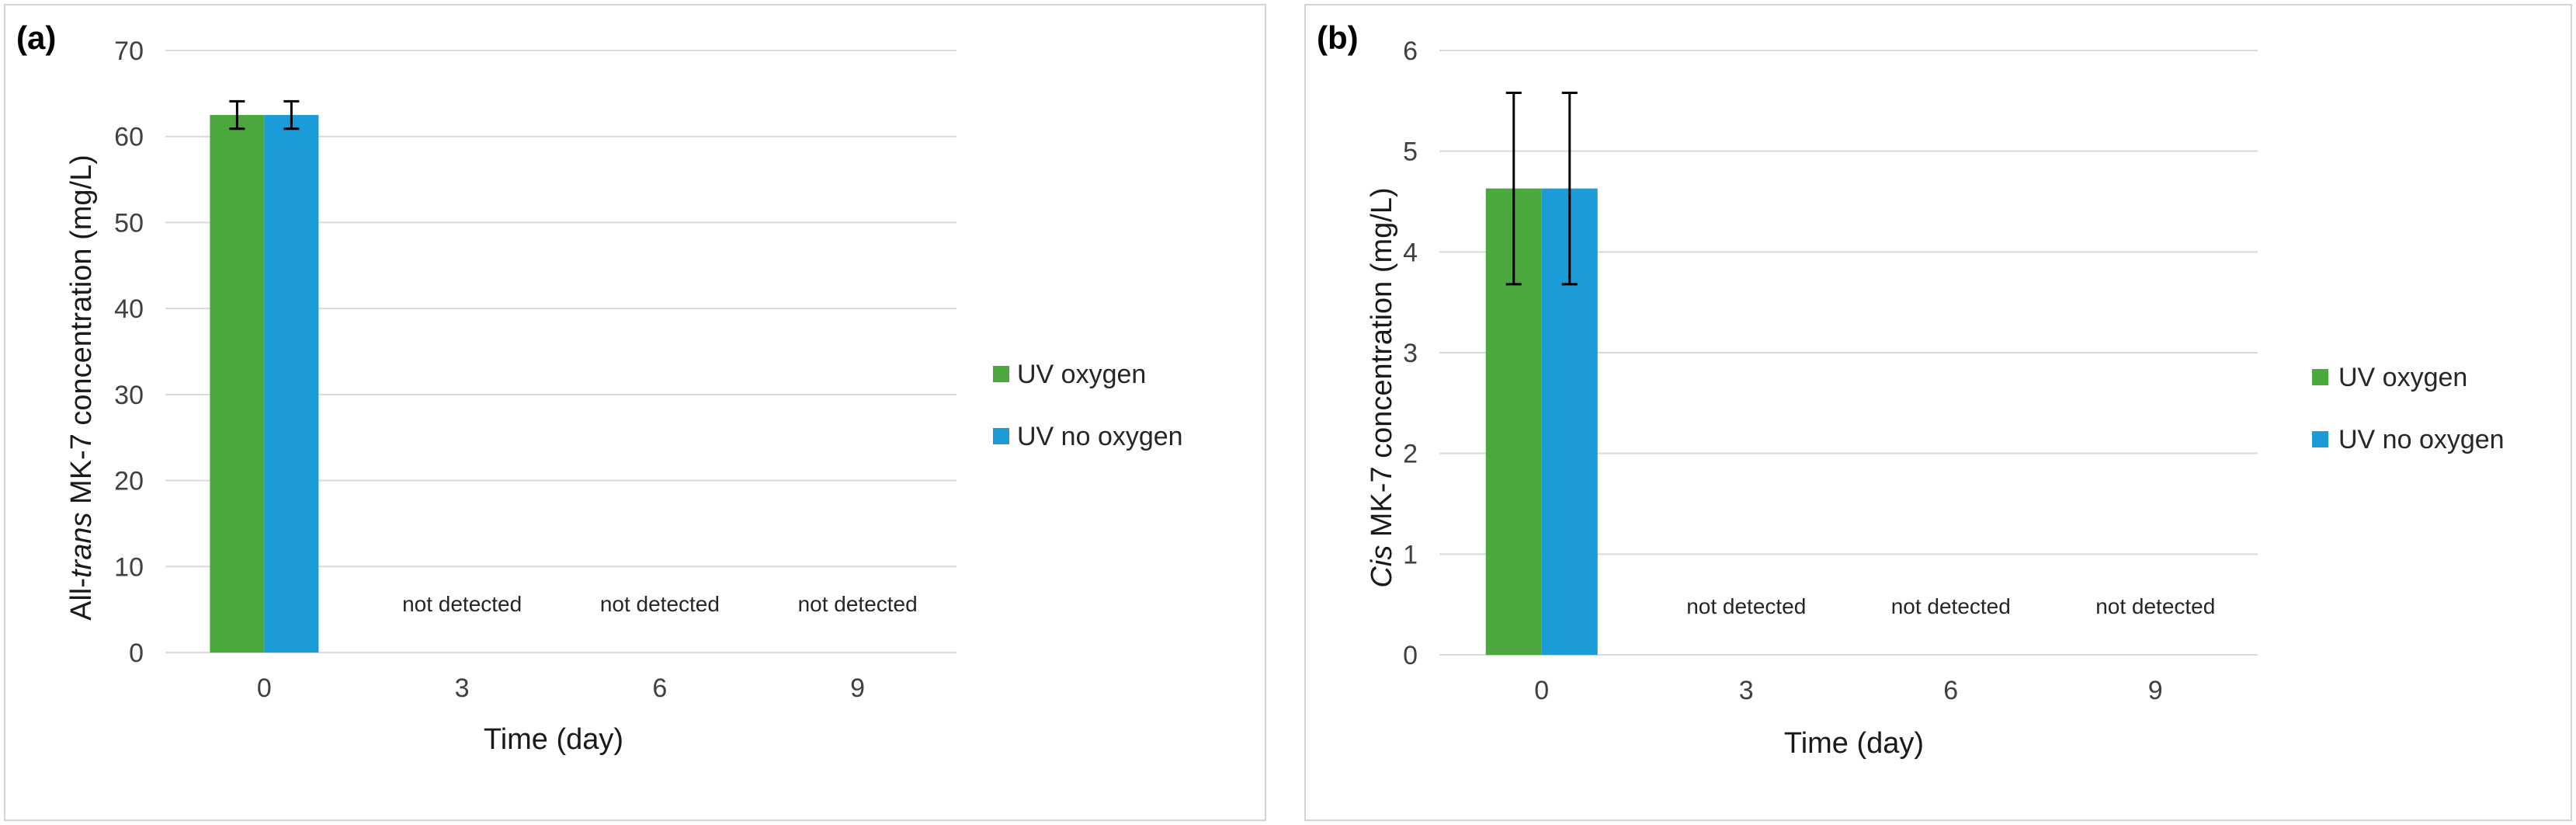  I want to click on y-axis-title: Cis MK-7 concentration (mg/L), so click(1382, 387).